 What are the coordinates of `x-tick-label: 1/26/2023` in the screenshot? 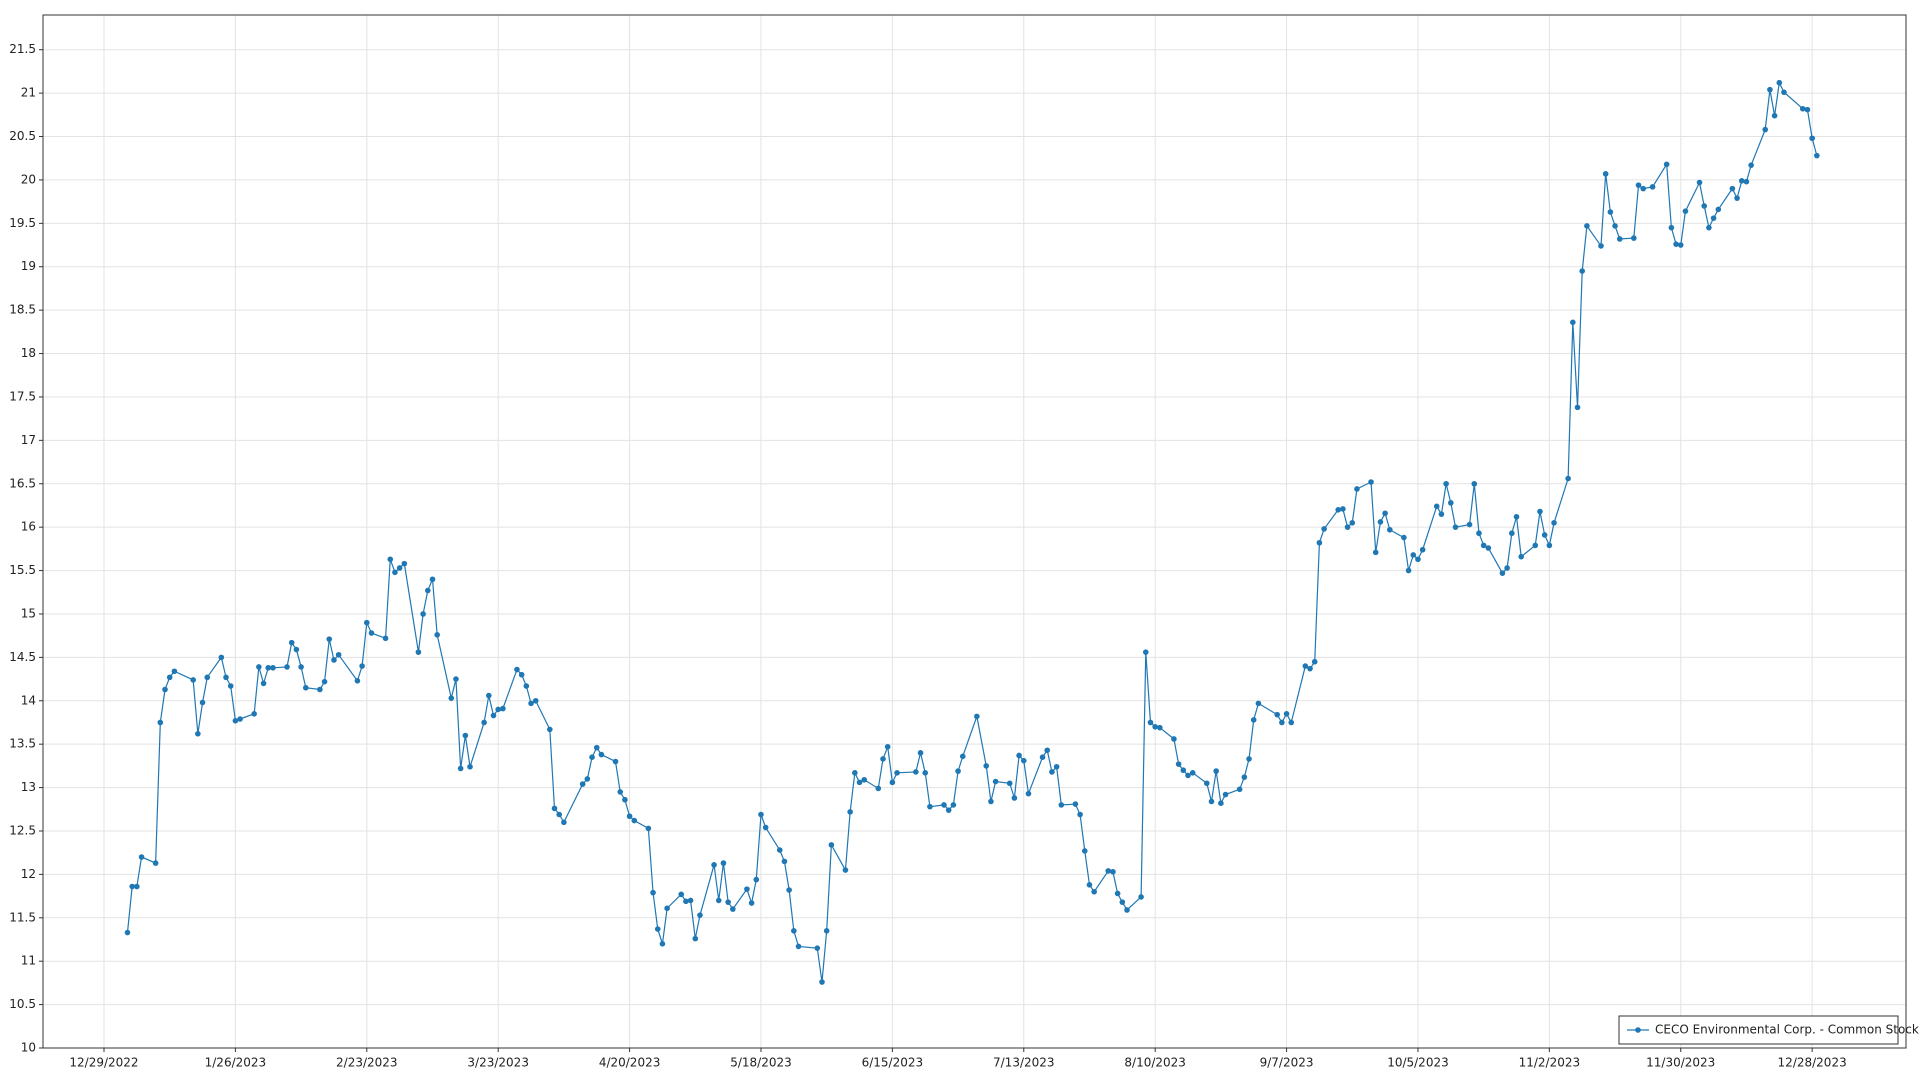 It's located at (236, 1063).